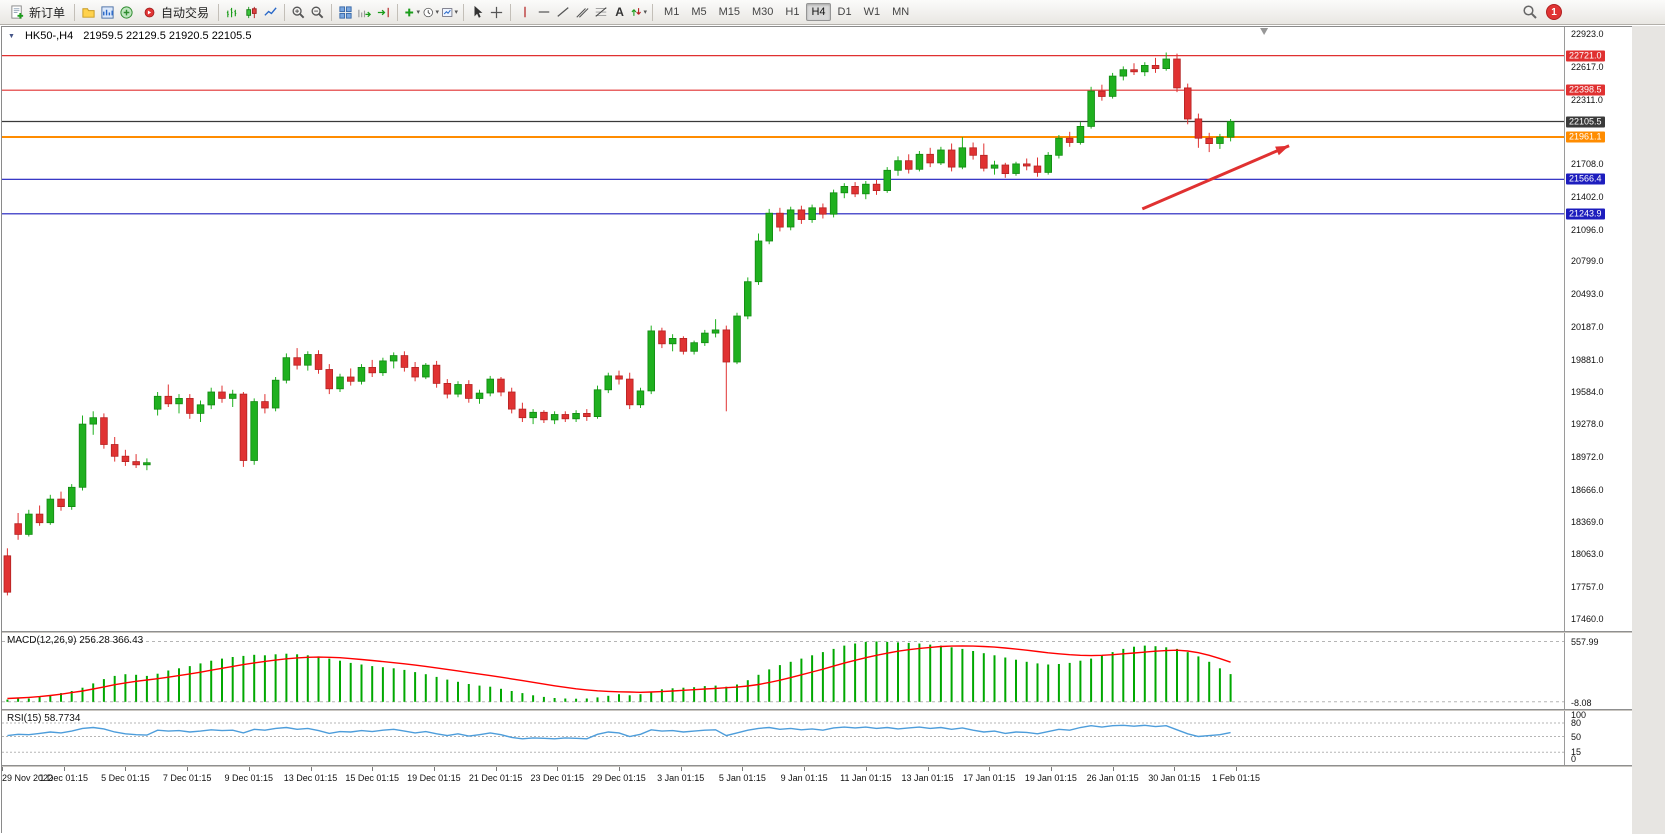 Image resolution: width=1665 pixels, height=834 pixels. What do you see at coordinates (44, 718) in the screenshot?
I see `rsi-label: RSI(15) 58.7734` at bounding box center [44, 718].